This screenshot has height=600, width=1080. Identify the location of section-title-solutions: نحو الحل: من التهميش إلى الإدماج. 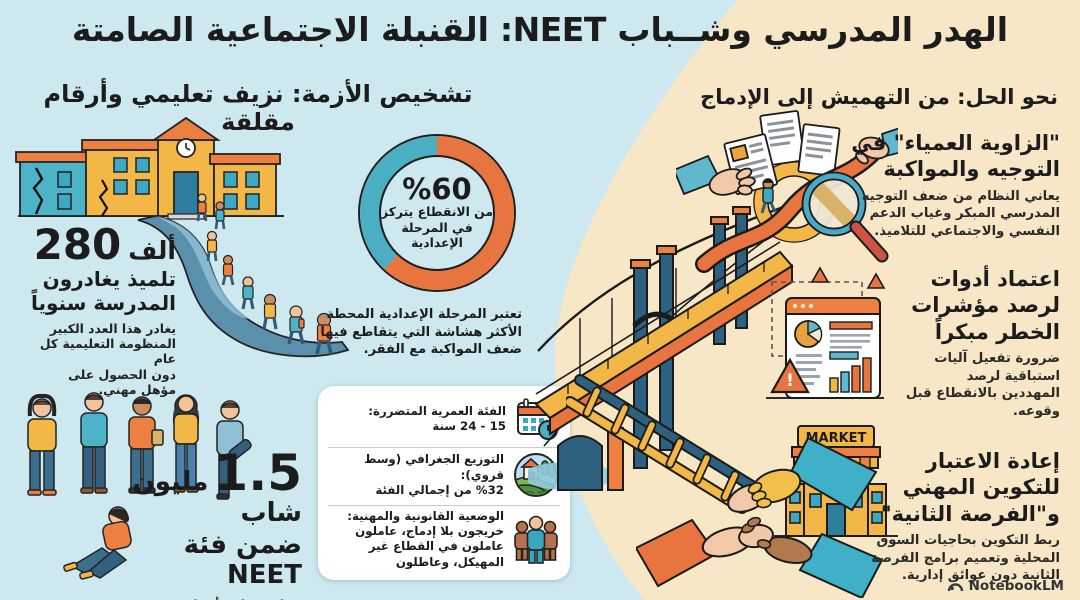
(879, 97).